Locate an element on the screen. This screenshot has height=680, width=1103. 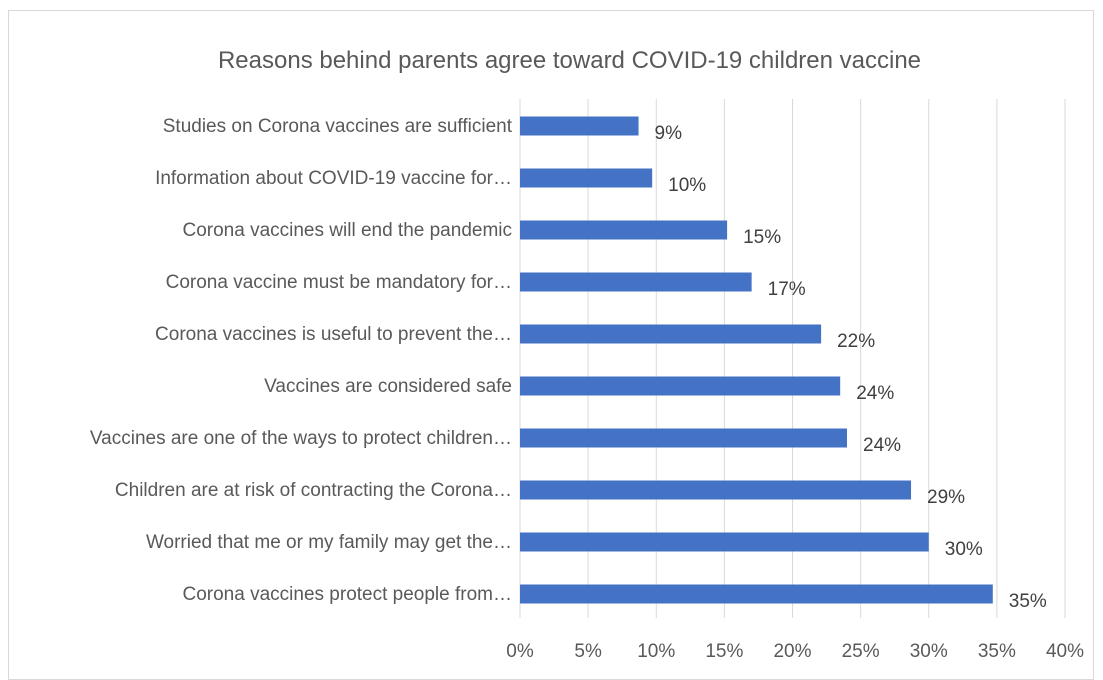
x-tick-label: 5% is located at coordinates (588, 651).